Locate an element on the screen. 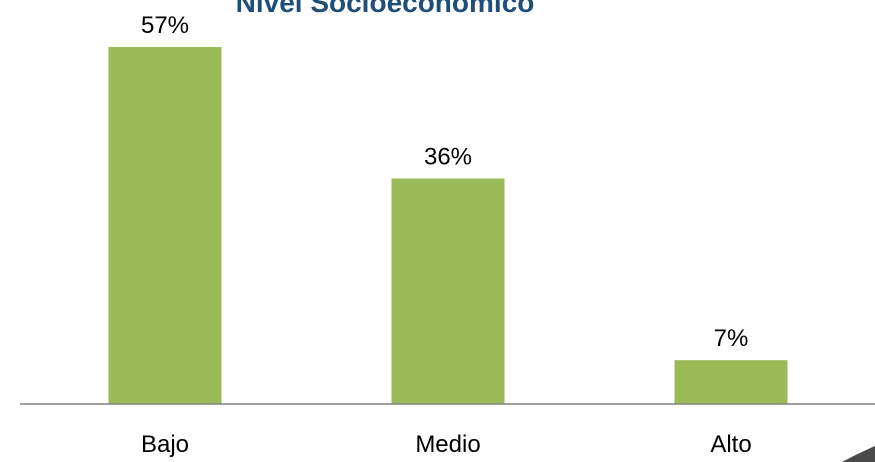 Image resolution: width=875 pixels, height=462 pixels. category-labels-group: Bajo Medio Alto is located at coordinates (446, 444).